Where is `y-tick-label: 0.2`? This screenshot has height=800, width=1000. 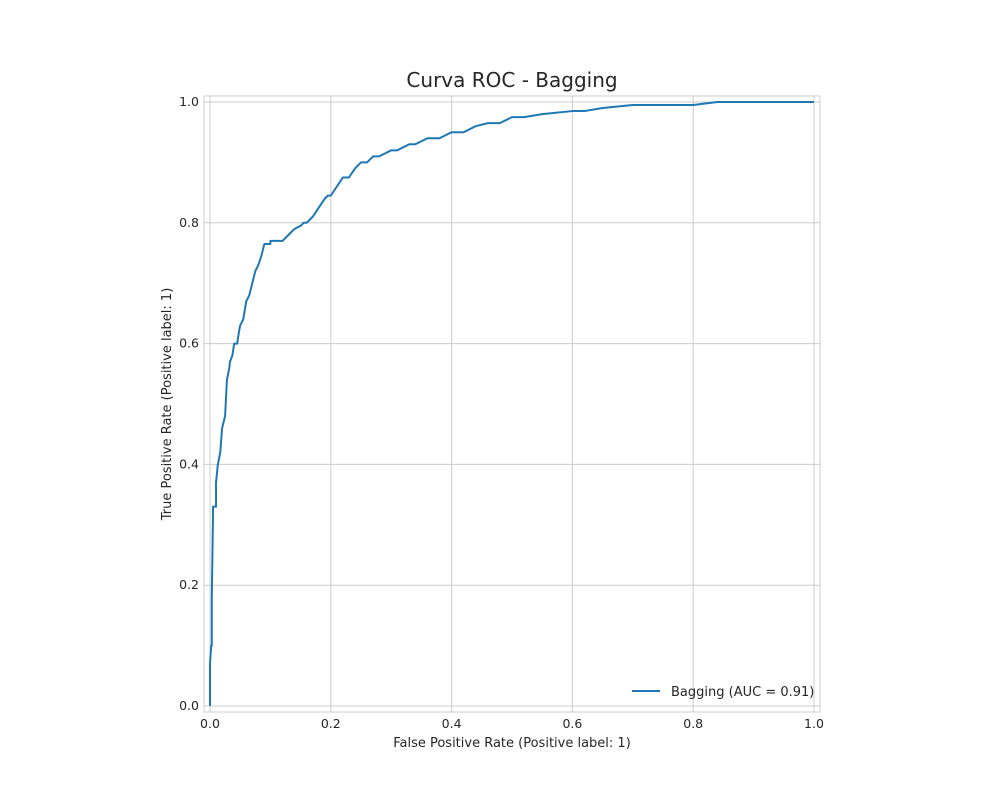
y-tick-label: 0.2 is located at coordinates (189, 584).